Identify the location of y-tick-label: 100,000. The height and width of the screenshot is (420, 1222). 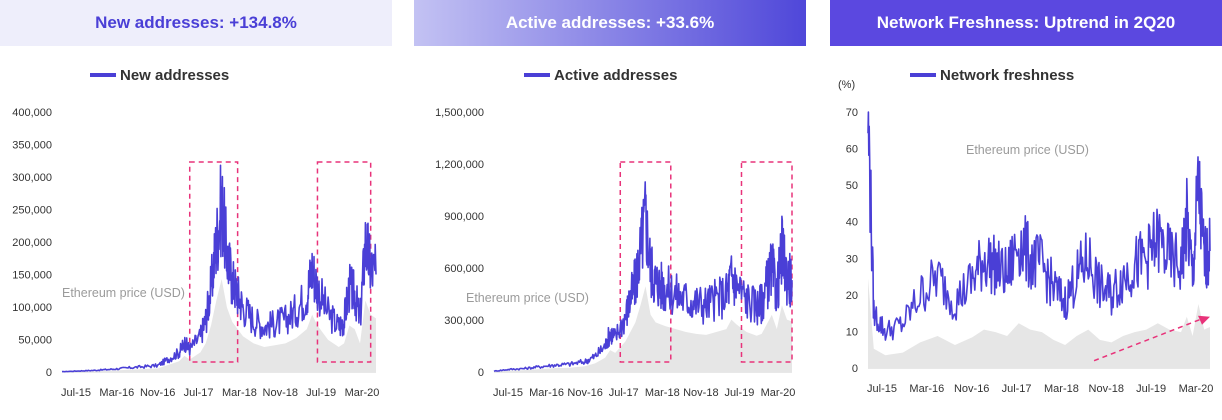
(32, 308).